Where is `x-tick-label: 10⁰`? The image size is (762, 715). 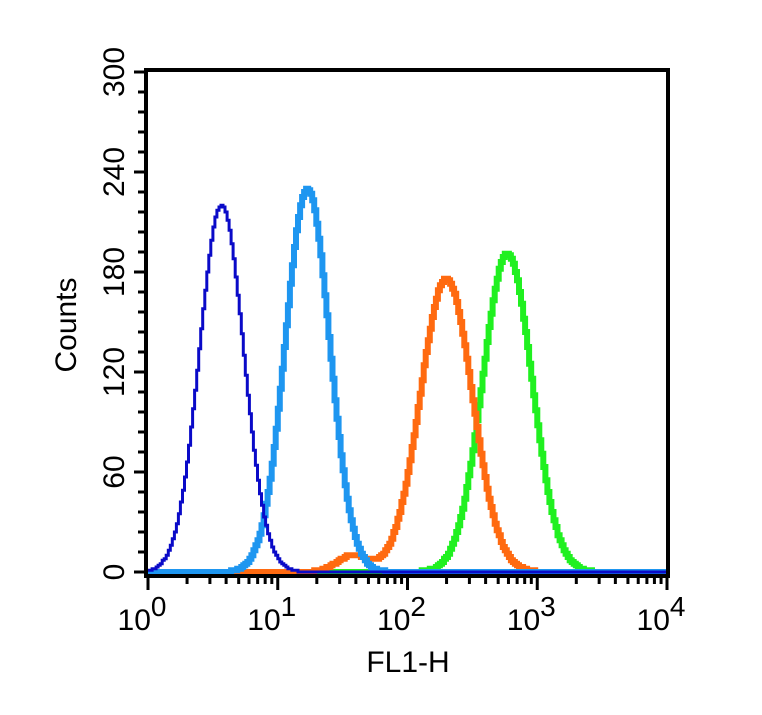 x-tick-label: 10⁰ is located at coordinates (142, 614).